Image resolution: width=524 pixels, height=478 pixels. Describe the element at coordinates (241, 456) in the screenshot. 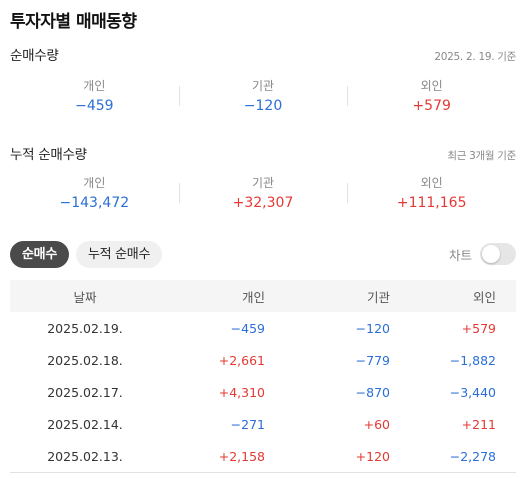

I see `row-individual: +2,158` at that location.